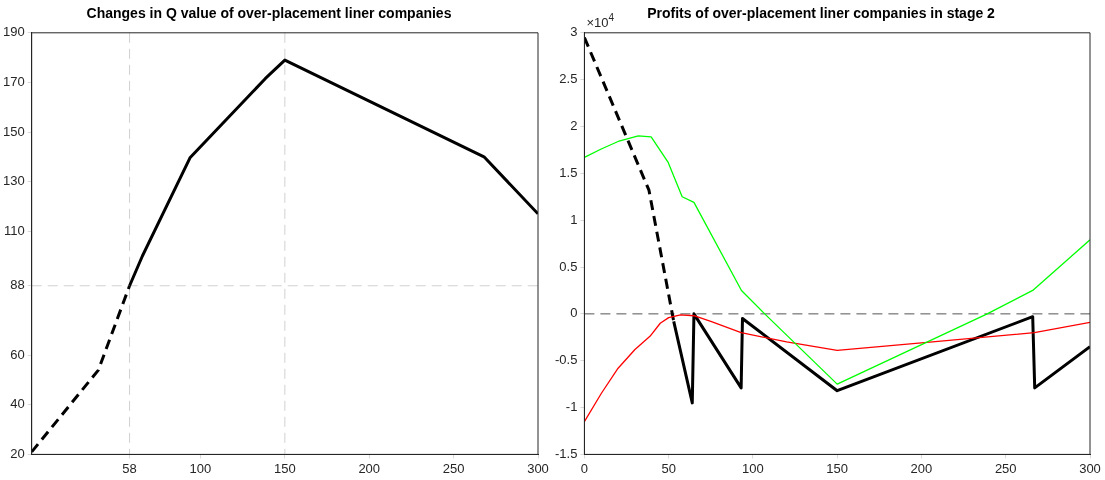 The image size is (1105, 480). I want to click on y-tick-label: -1.5, so click(566, 453).